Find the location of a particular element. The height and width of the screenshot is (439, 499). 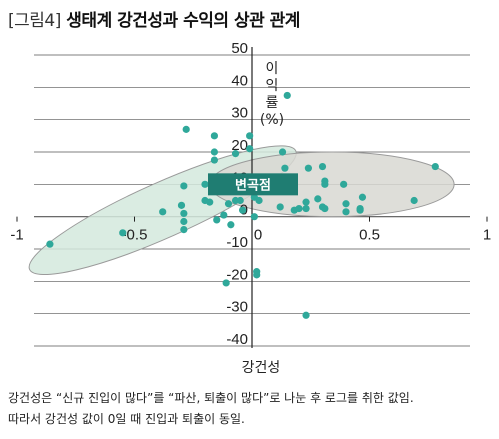

x-tick-label: 1 is located at coordinates (487, 235).